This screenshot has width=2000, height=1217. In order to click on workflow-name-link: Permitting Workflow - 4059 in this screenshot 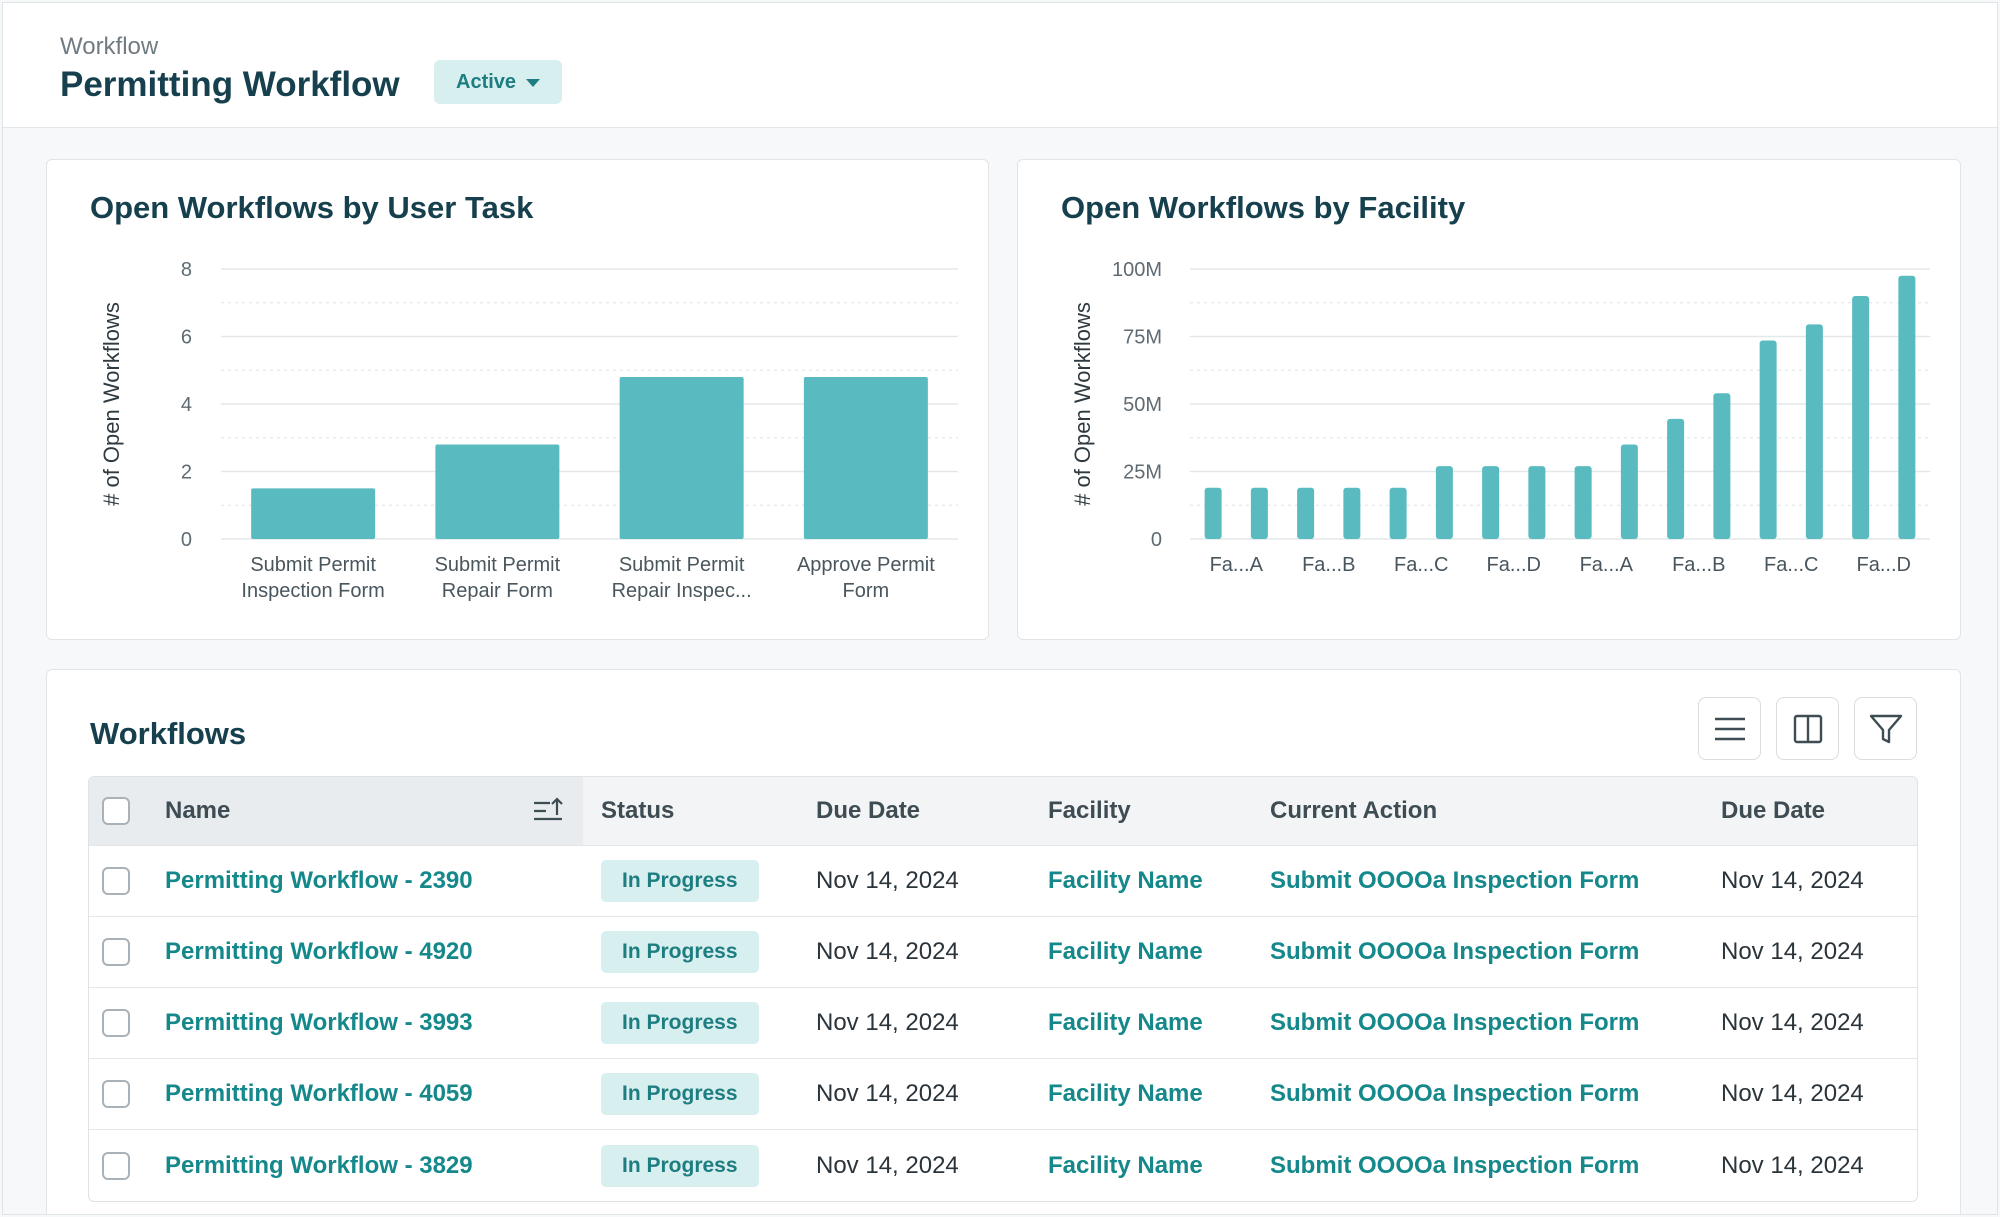, I will do `click(319, 1093)`.